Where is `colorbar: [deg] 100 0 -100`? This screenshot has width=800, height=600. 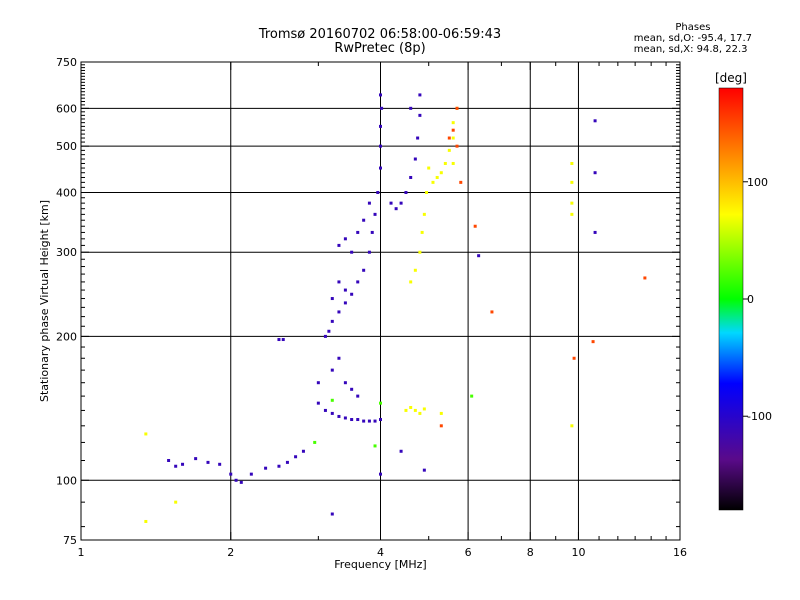 colorbar: [deg] 100 0 -100 is located at coordinates (743, 291).